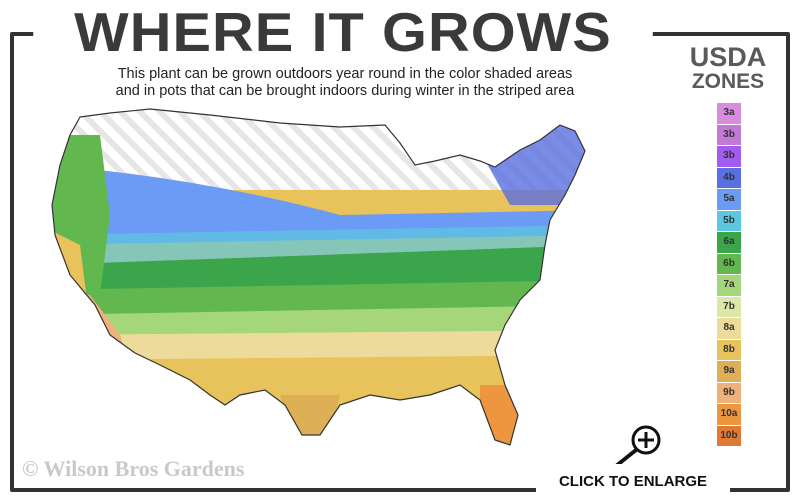 The height and width of the screenshot is (500, 800). I want to click on legend-title: USDA ZONES, so click(728, 68).